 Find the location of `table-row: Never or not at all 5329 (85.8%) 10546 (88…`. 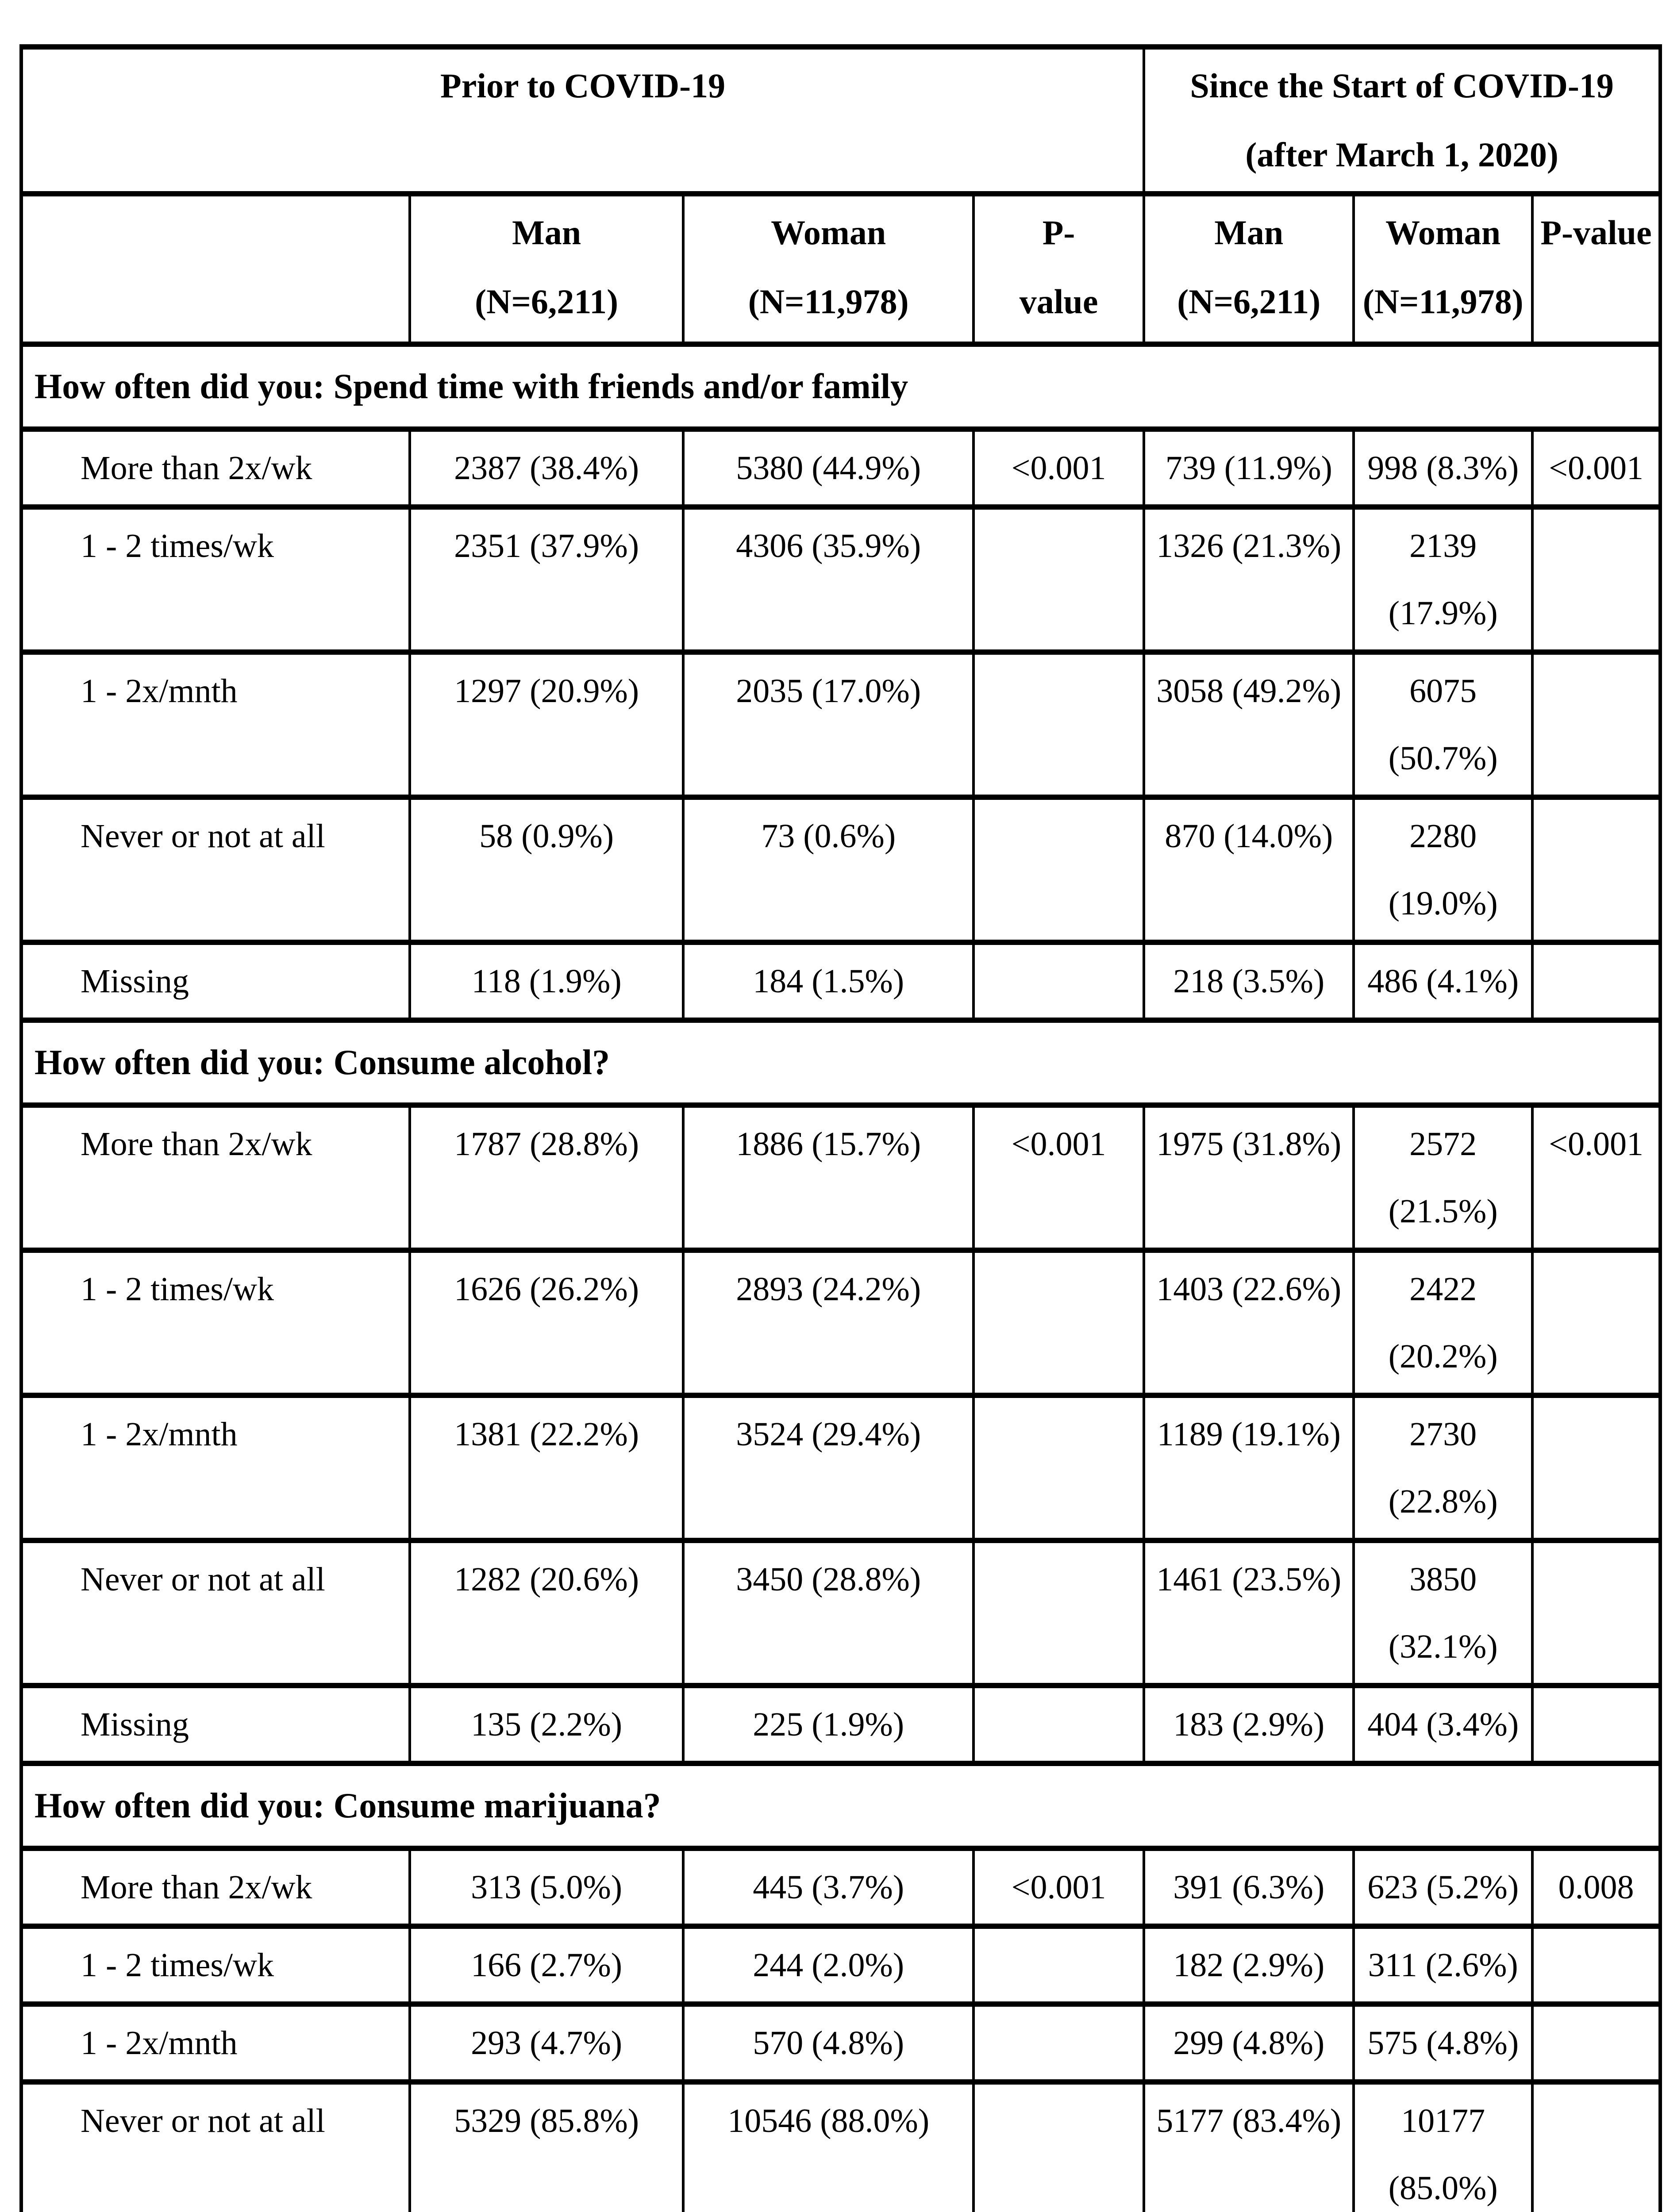

table-row: Never or not at all 5329 (85.8%) 10546 (88… is located at coordinates (841, 2146).